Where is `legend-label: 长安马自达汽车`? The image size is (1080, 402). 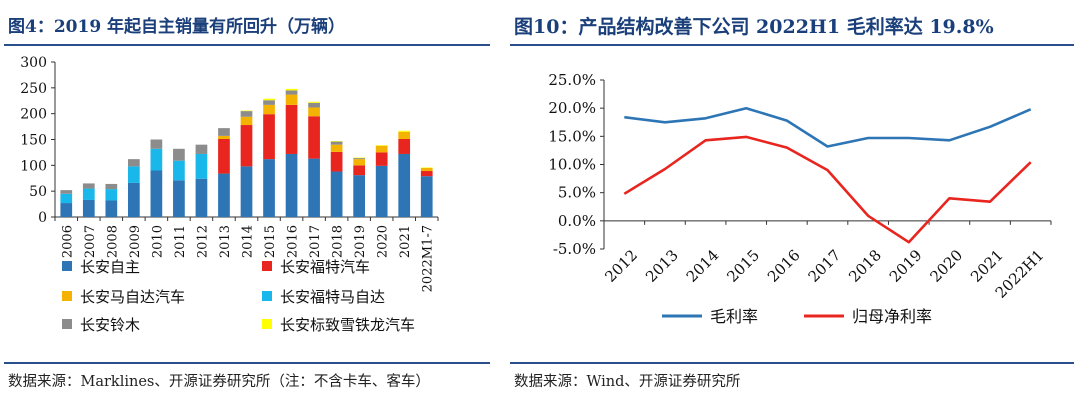
legend-label: 长安马自达汽车 is located at coordinates (132, 297).